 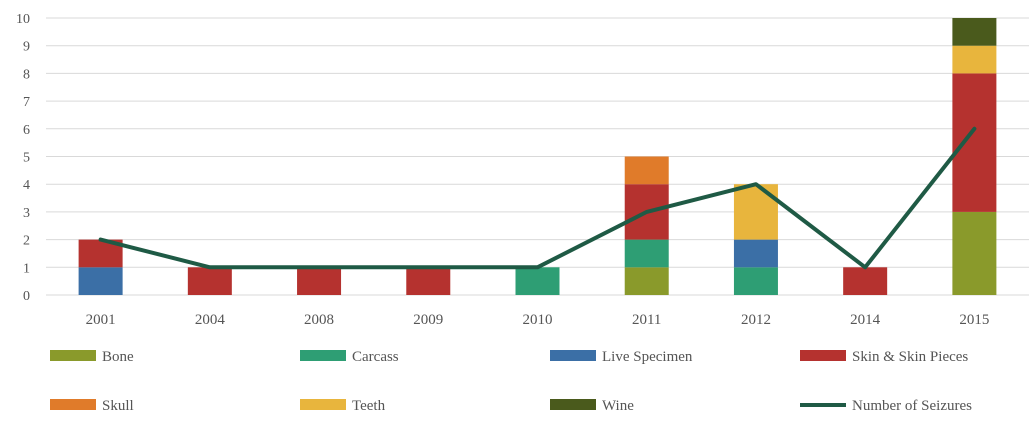 I want to click on y-tick-label: 5, so click(x=26, y=158).